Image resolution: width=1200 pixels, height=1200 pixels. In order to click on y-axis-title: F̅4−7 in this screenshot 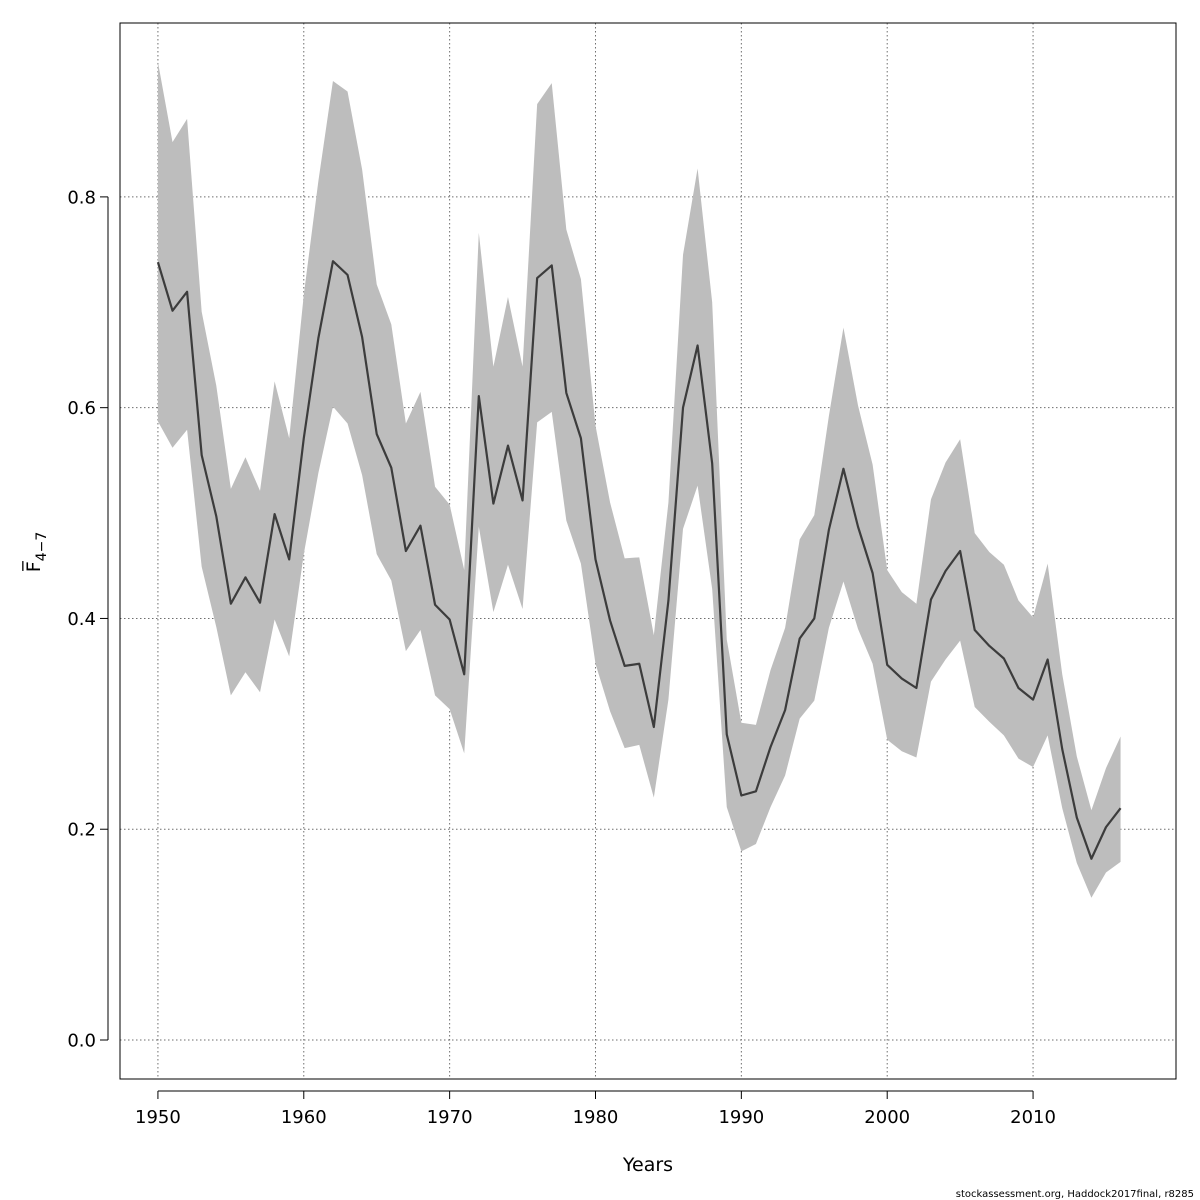, I will do `click(35, 552)`.